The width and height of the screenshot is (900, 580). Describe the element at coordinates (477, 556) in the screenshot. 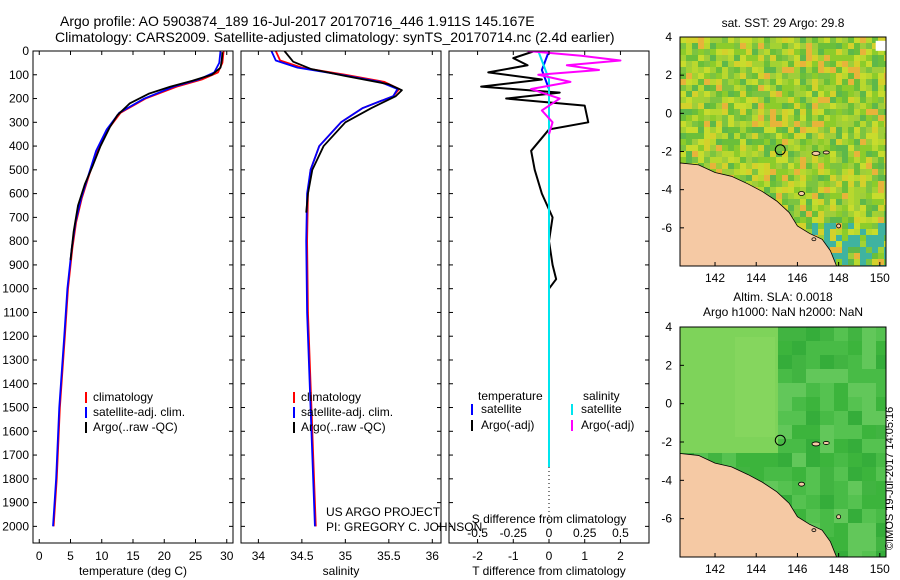

I see `difference-profile-xtick-label: -2` at that location.